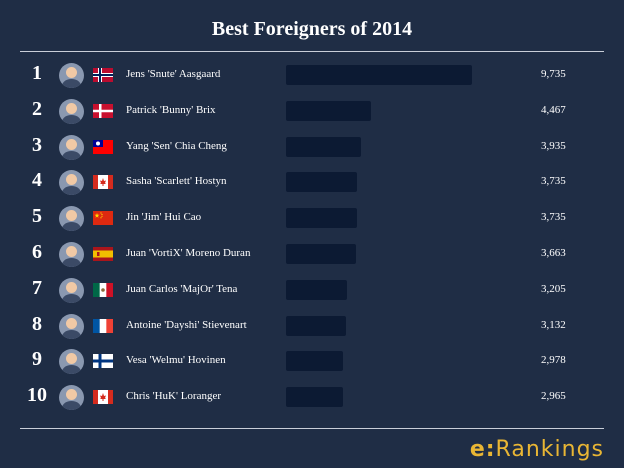  I want to click on rank-number: 5, so click(37, 216).